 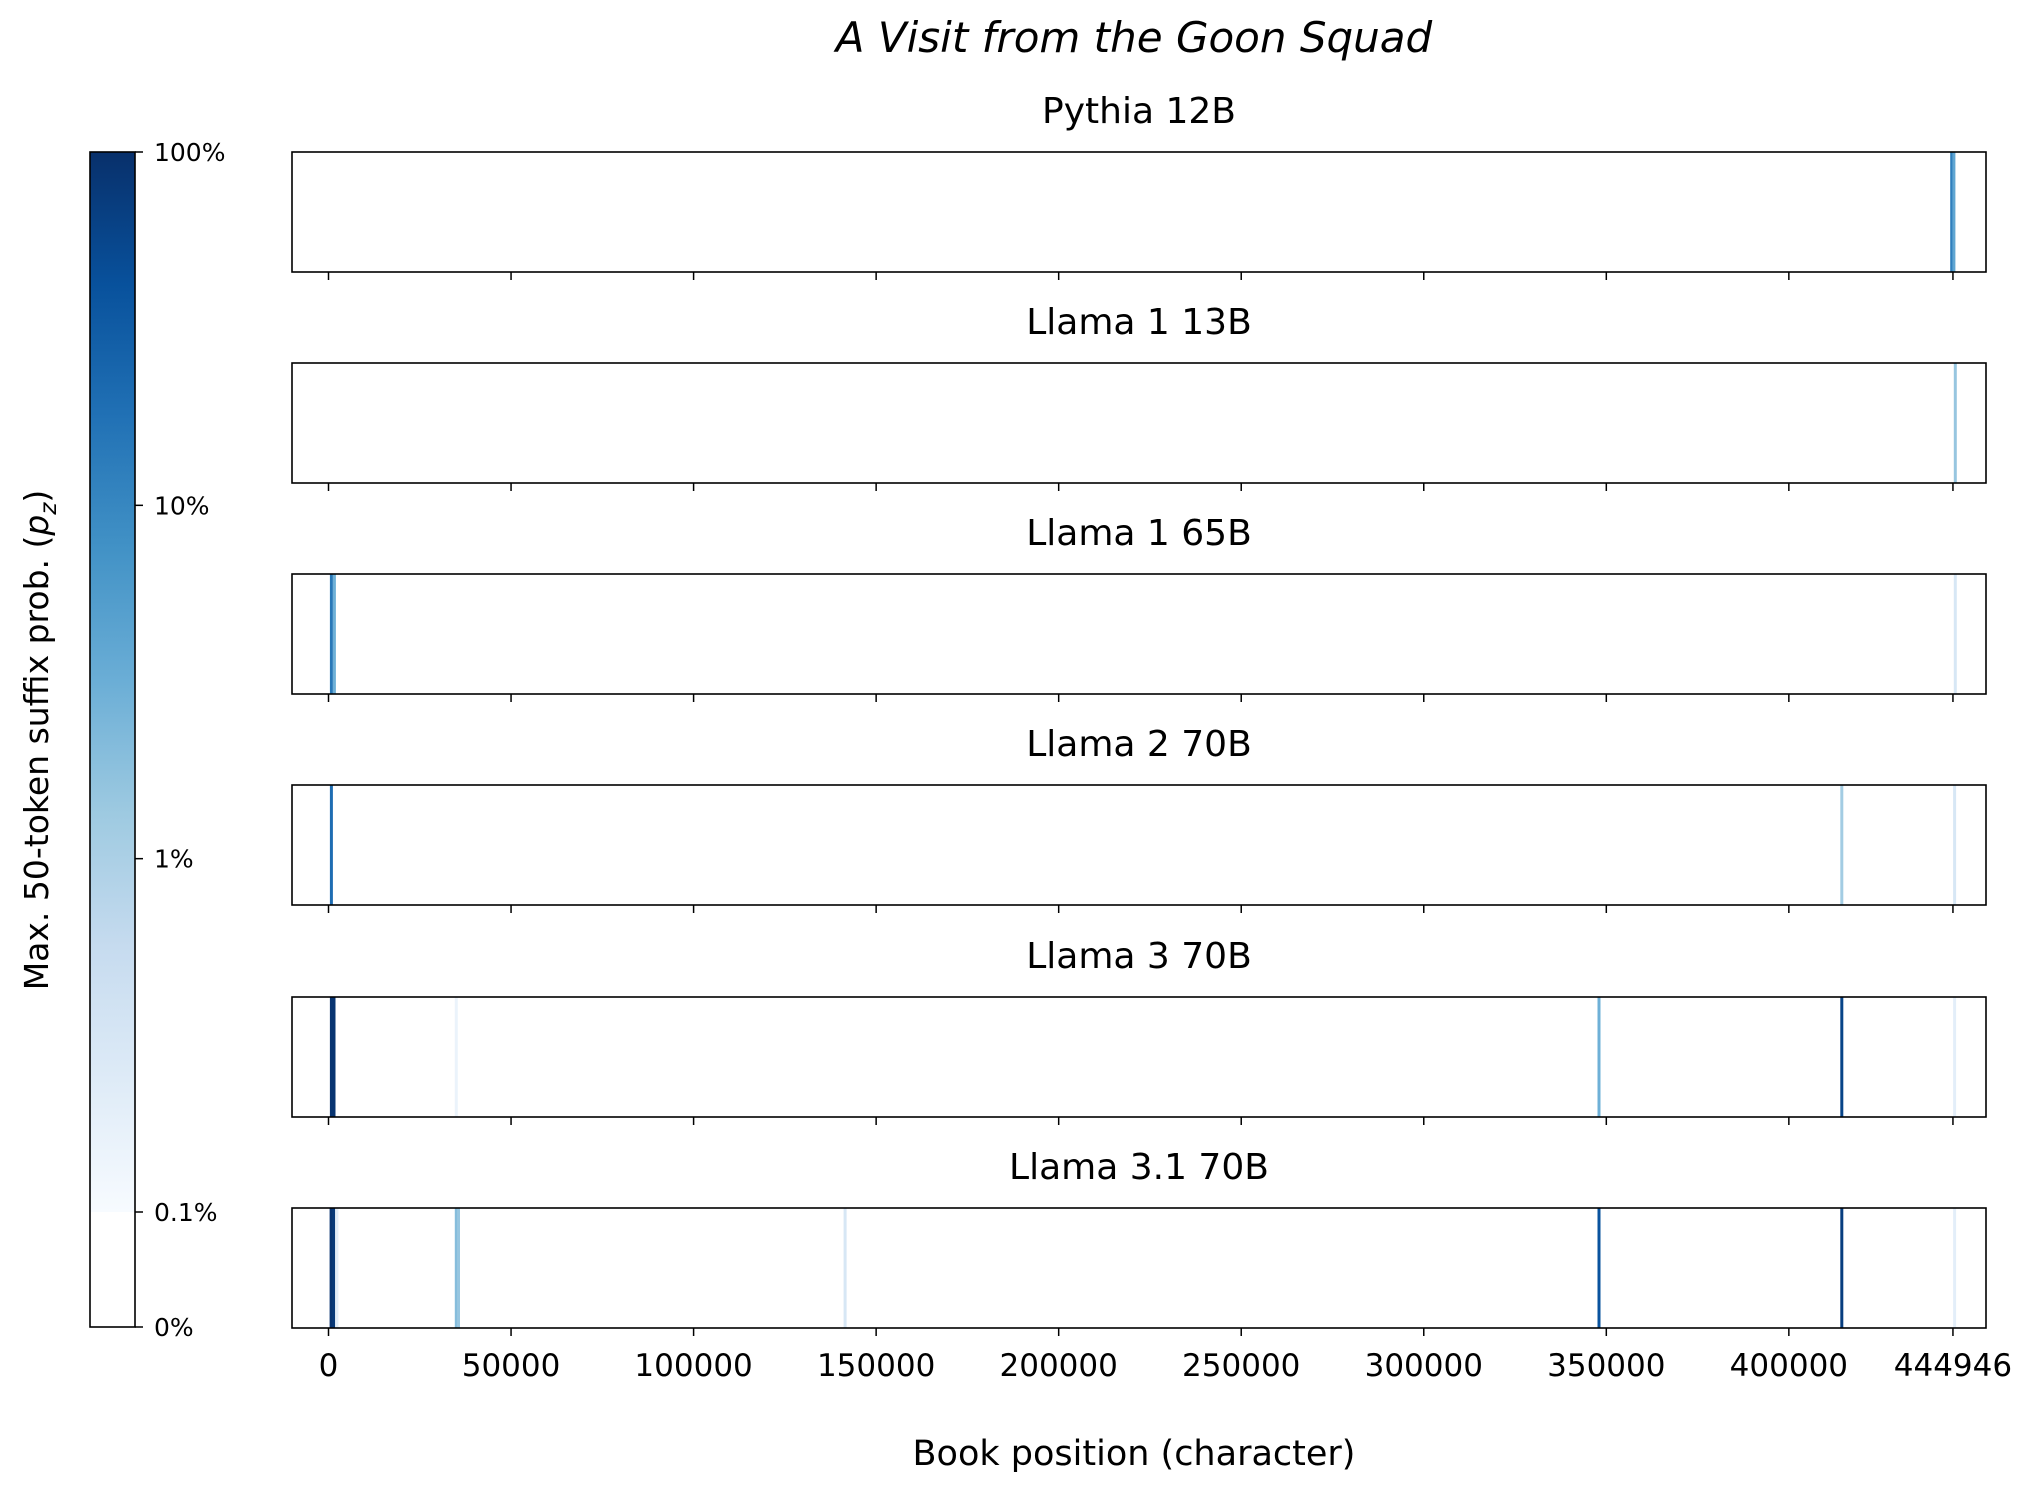 I want to click on x-tick-label: 444946, so click(x=1953, y=1366).